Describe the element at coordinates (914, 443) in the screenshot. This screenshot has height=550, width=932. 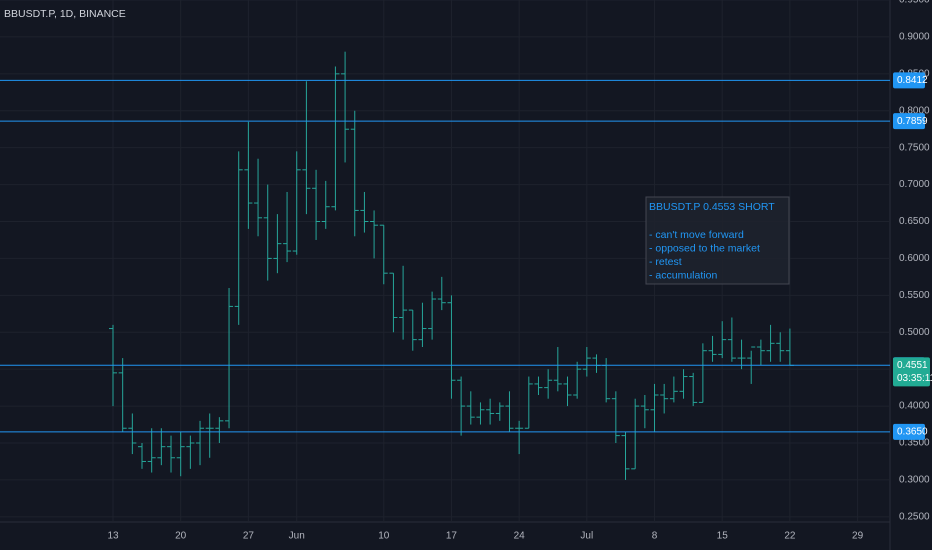
I see `y-tick-label: 0.3500` at that location.